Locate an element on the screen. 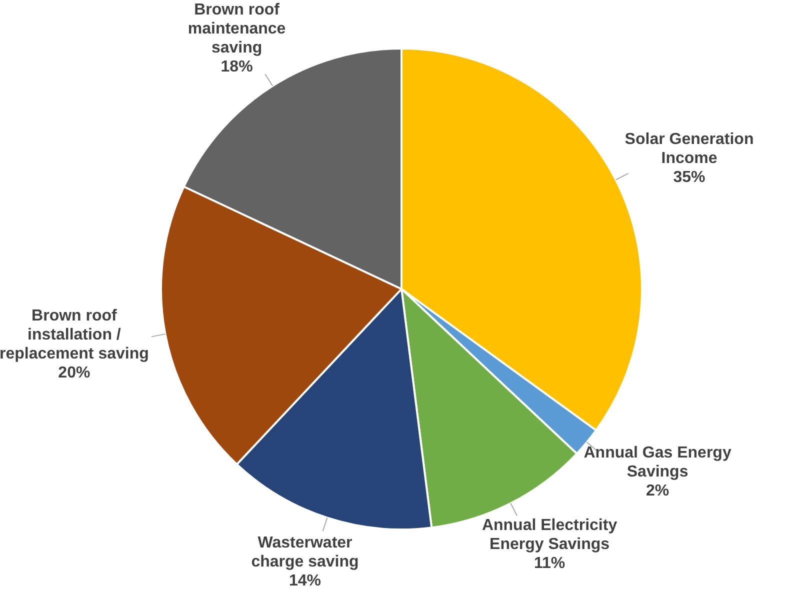  data-label: 14% is located at coordinates (305, 581).